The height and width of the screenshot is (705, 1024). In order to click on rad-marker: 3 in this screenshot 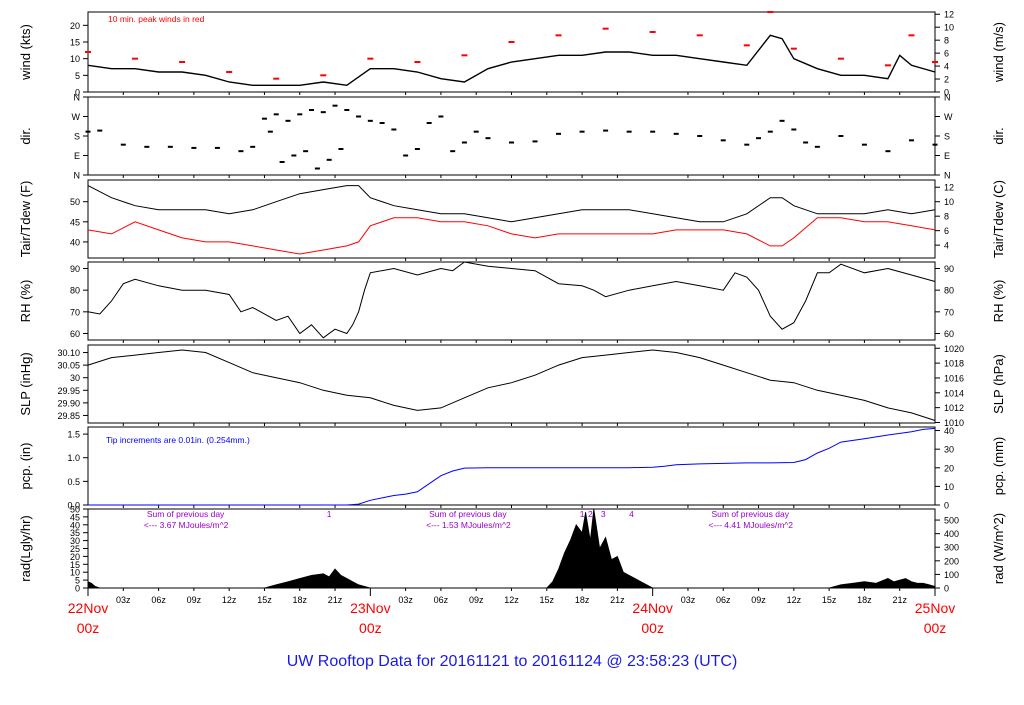, I will do `click(603, 514)`.